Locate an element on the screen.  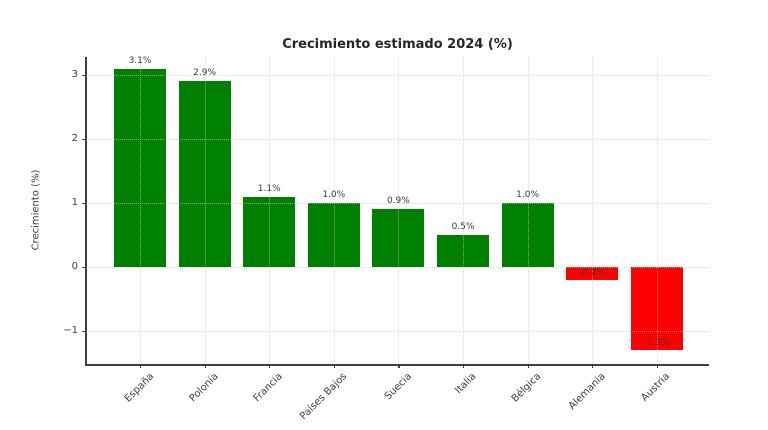
x-tick-label: Francia is located at coordinates (268, 388).